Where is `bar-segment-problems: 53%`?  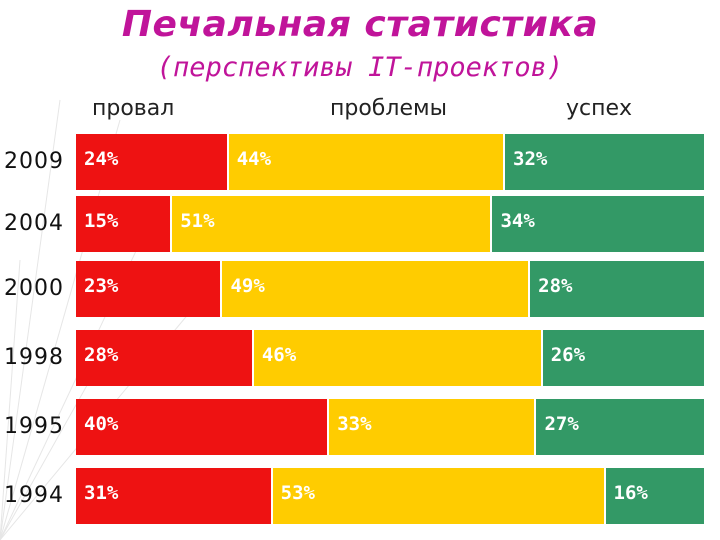
bar-segment-problems: 53% is located at coordinates (437, 496).